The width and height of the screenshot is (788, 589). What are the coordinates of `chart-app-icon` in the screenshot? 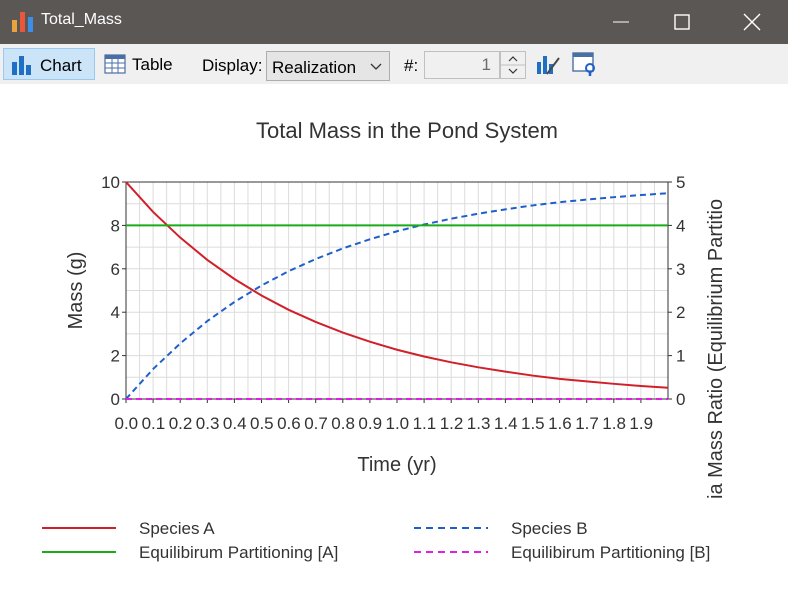 It's located at (23, 22).